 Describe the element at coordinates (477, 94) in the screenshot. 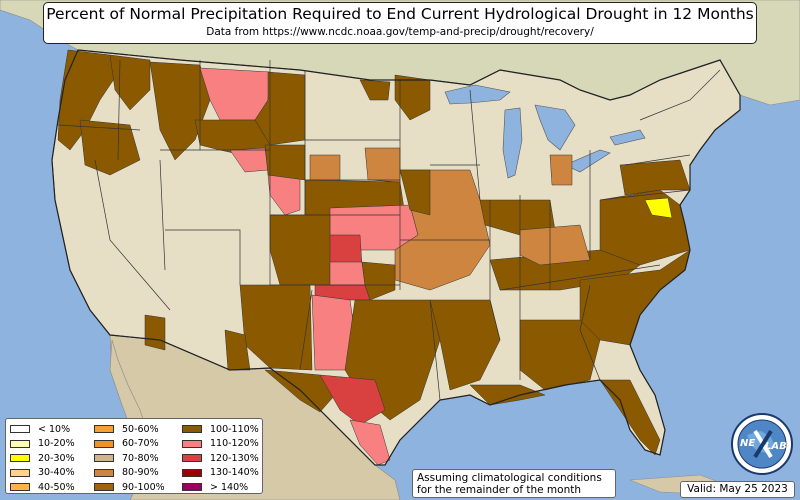

I see `lake-superior` at that location.